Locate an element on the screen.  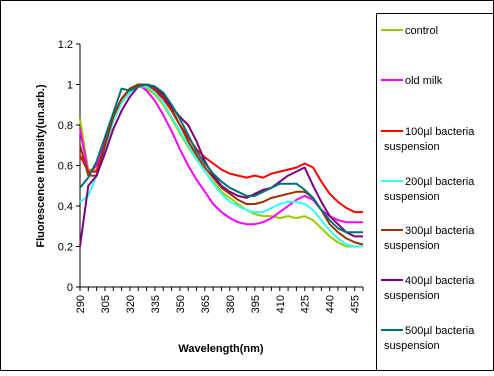
y-tick-label: 0.4 is located at coordinates (65, 207).